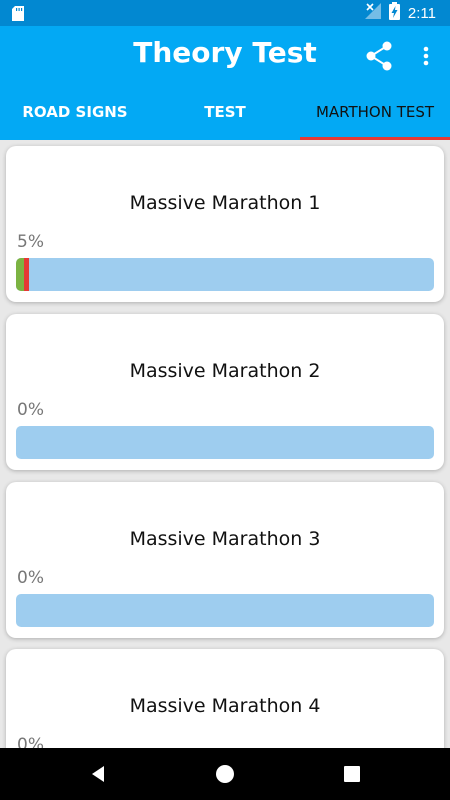 The image size is (450, 800). Describe the element at coordinates (375, 112) in the screenshot. I see `tab-marathon-test: MARTHON TEST` at that location.